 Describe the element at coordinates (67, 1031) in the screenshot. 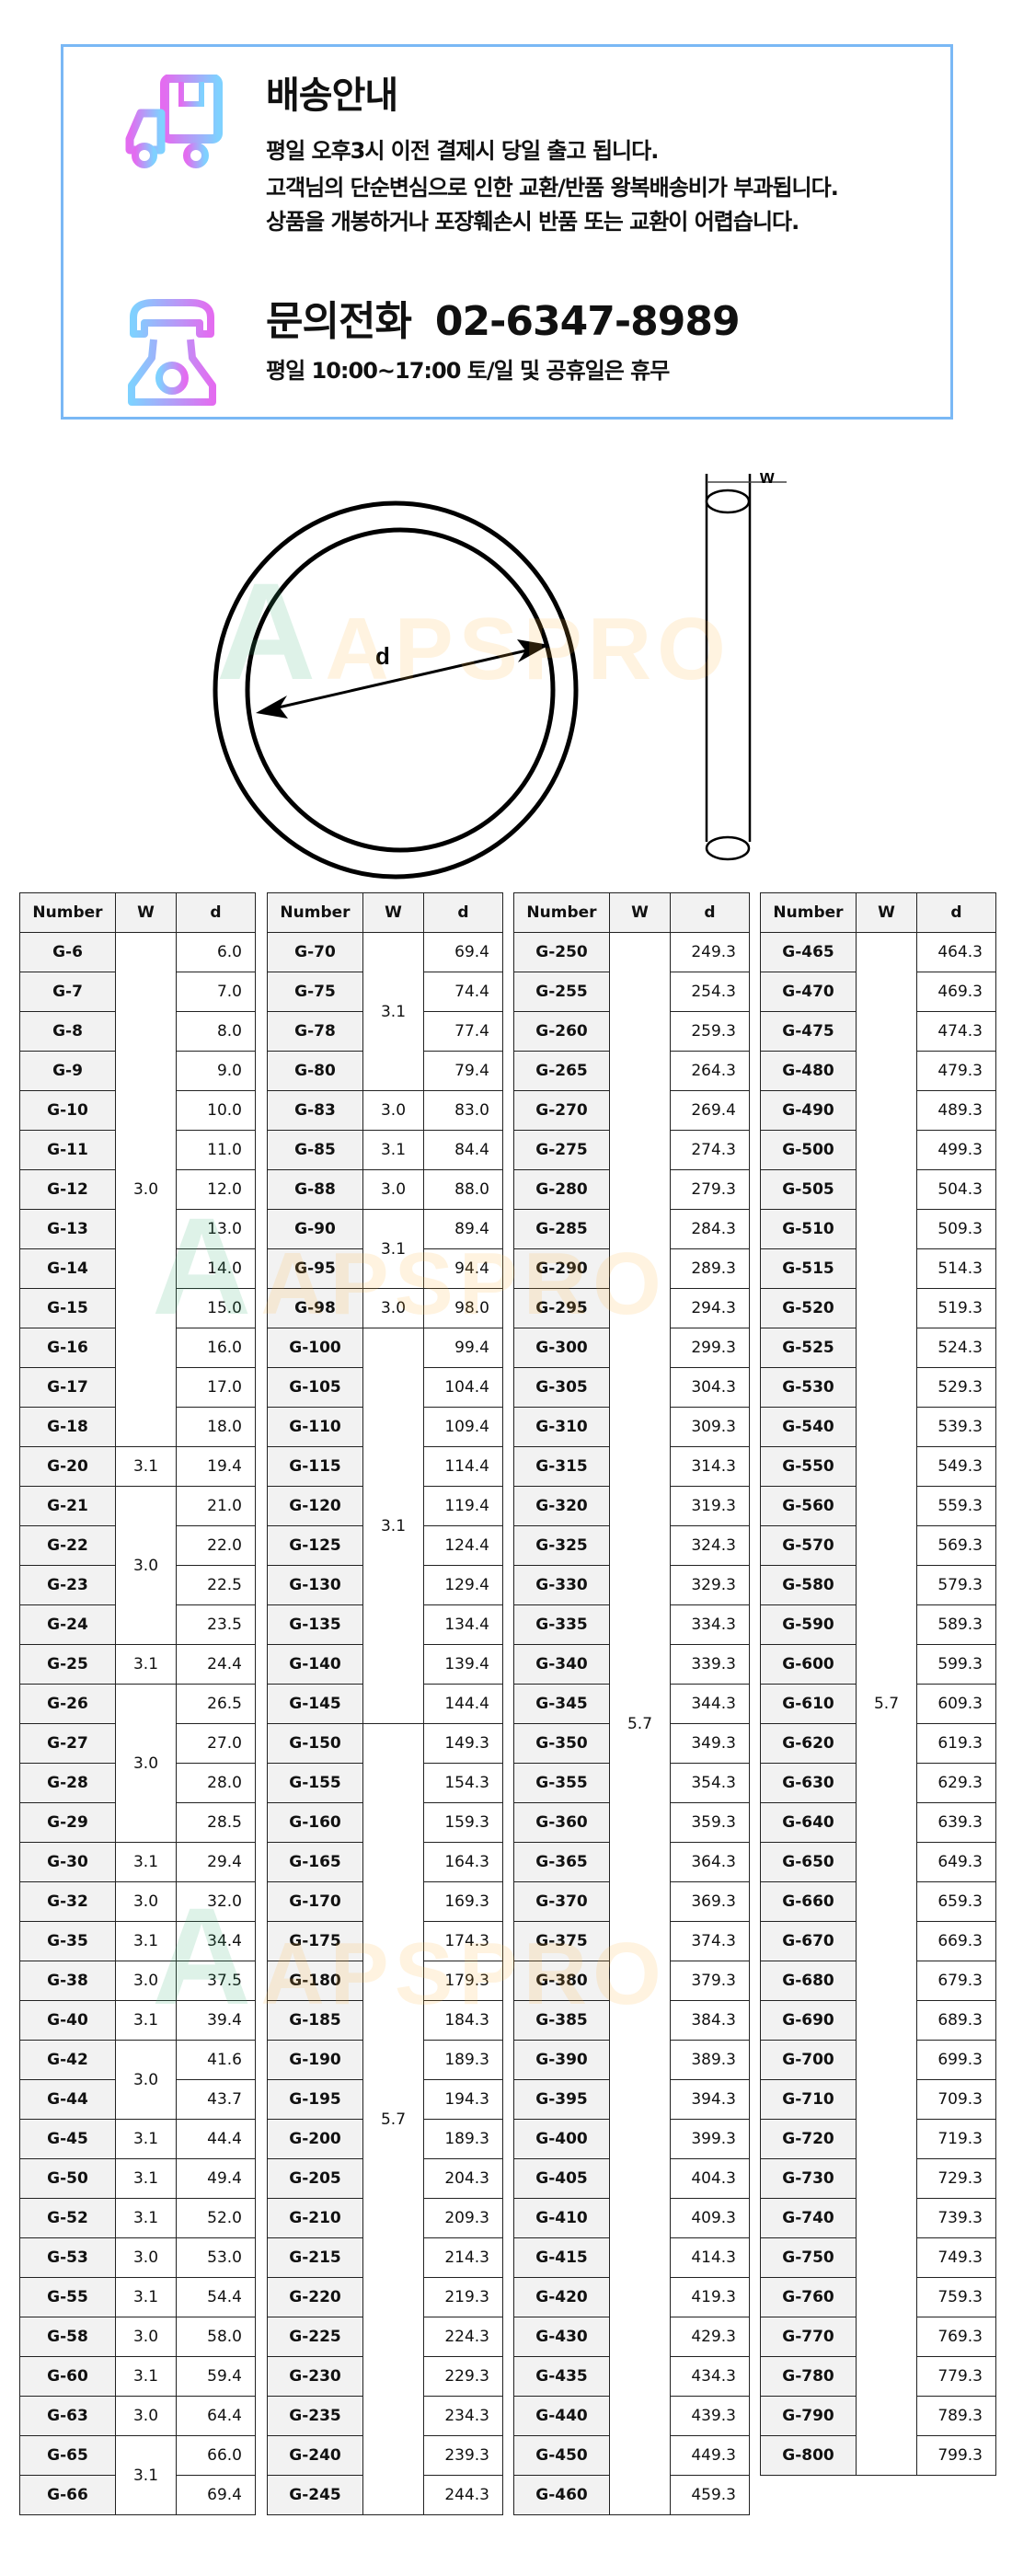

I see `oring-number: G-8` at that location.